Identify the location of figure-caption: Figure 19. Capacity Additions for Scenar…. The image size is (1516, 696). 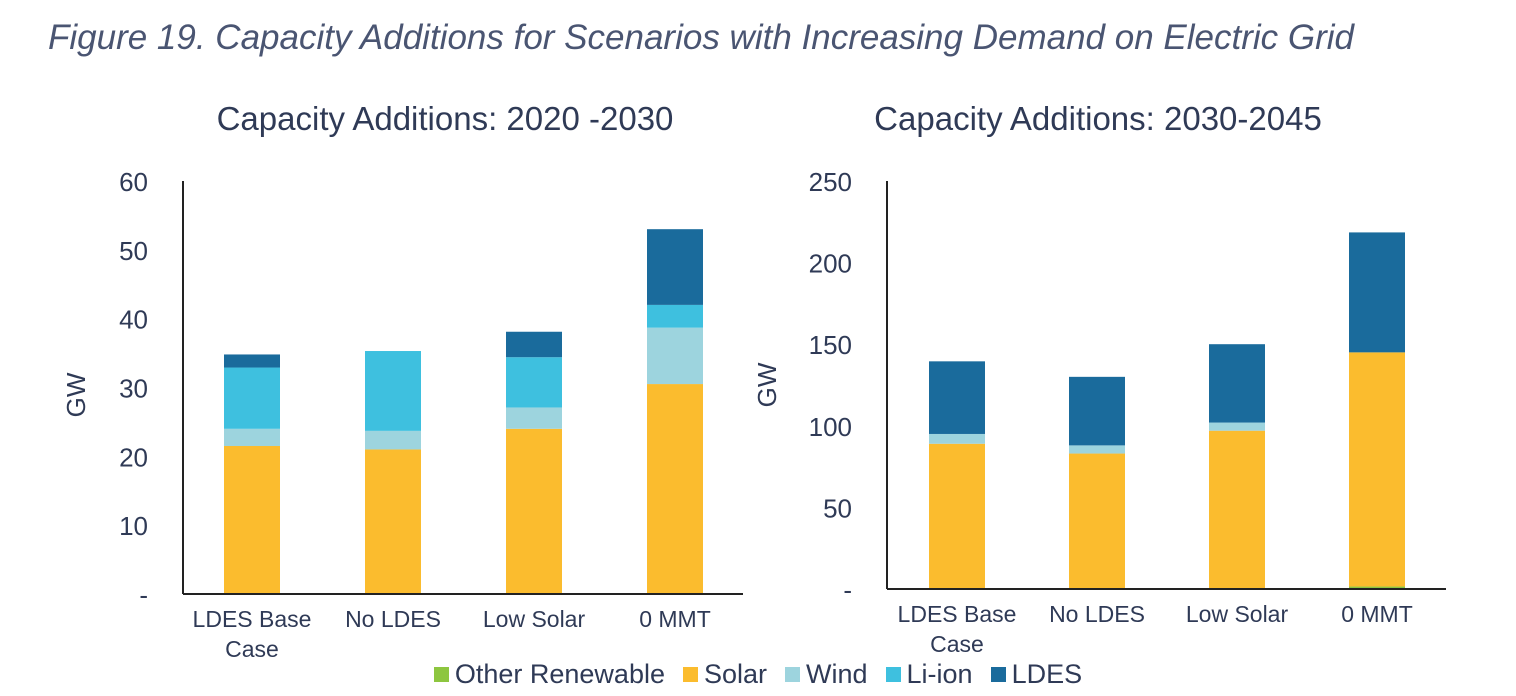
(701, 37).